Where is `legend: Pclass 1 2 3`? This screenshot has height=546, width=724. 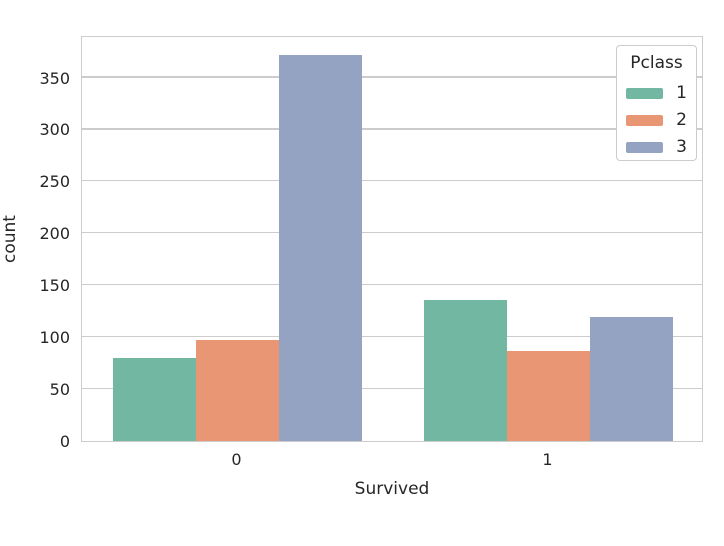 legend: Pclass 1 2 3 is located at coordinates (656, 103).